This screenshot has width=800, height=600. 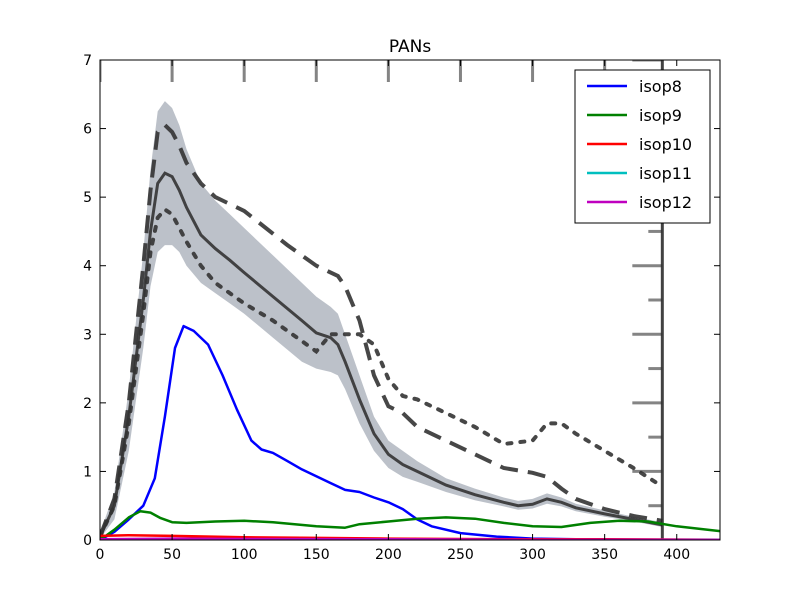 What do you see at coordinates (87, 61) in the screenshot?
I see `y-tick-label: 7` at bounding box center [87, 61].